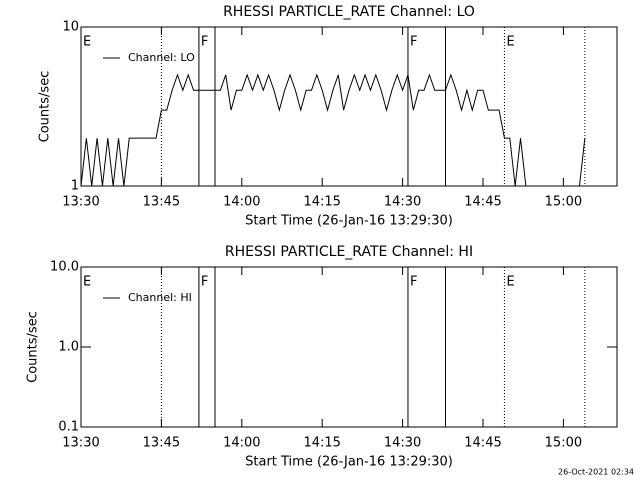 This screenshot has width=640, height=480. I want to click on y-tick-label: 10, so click(70, 27).